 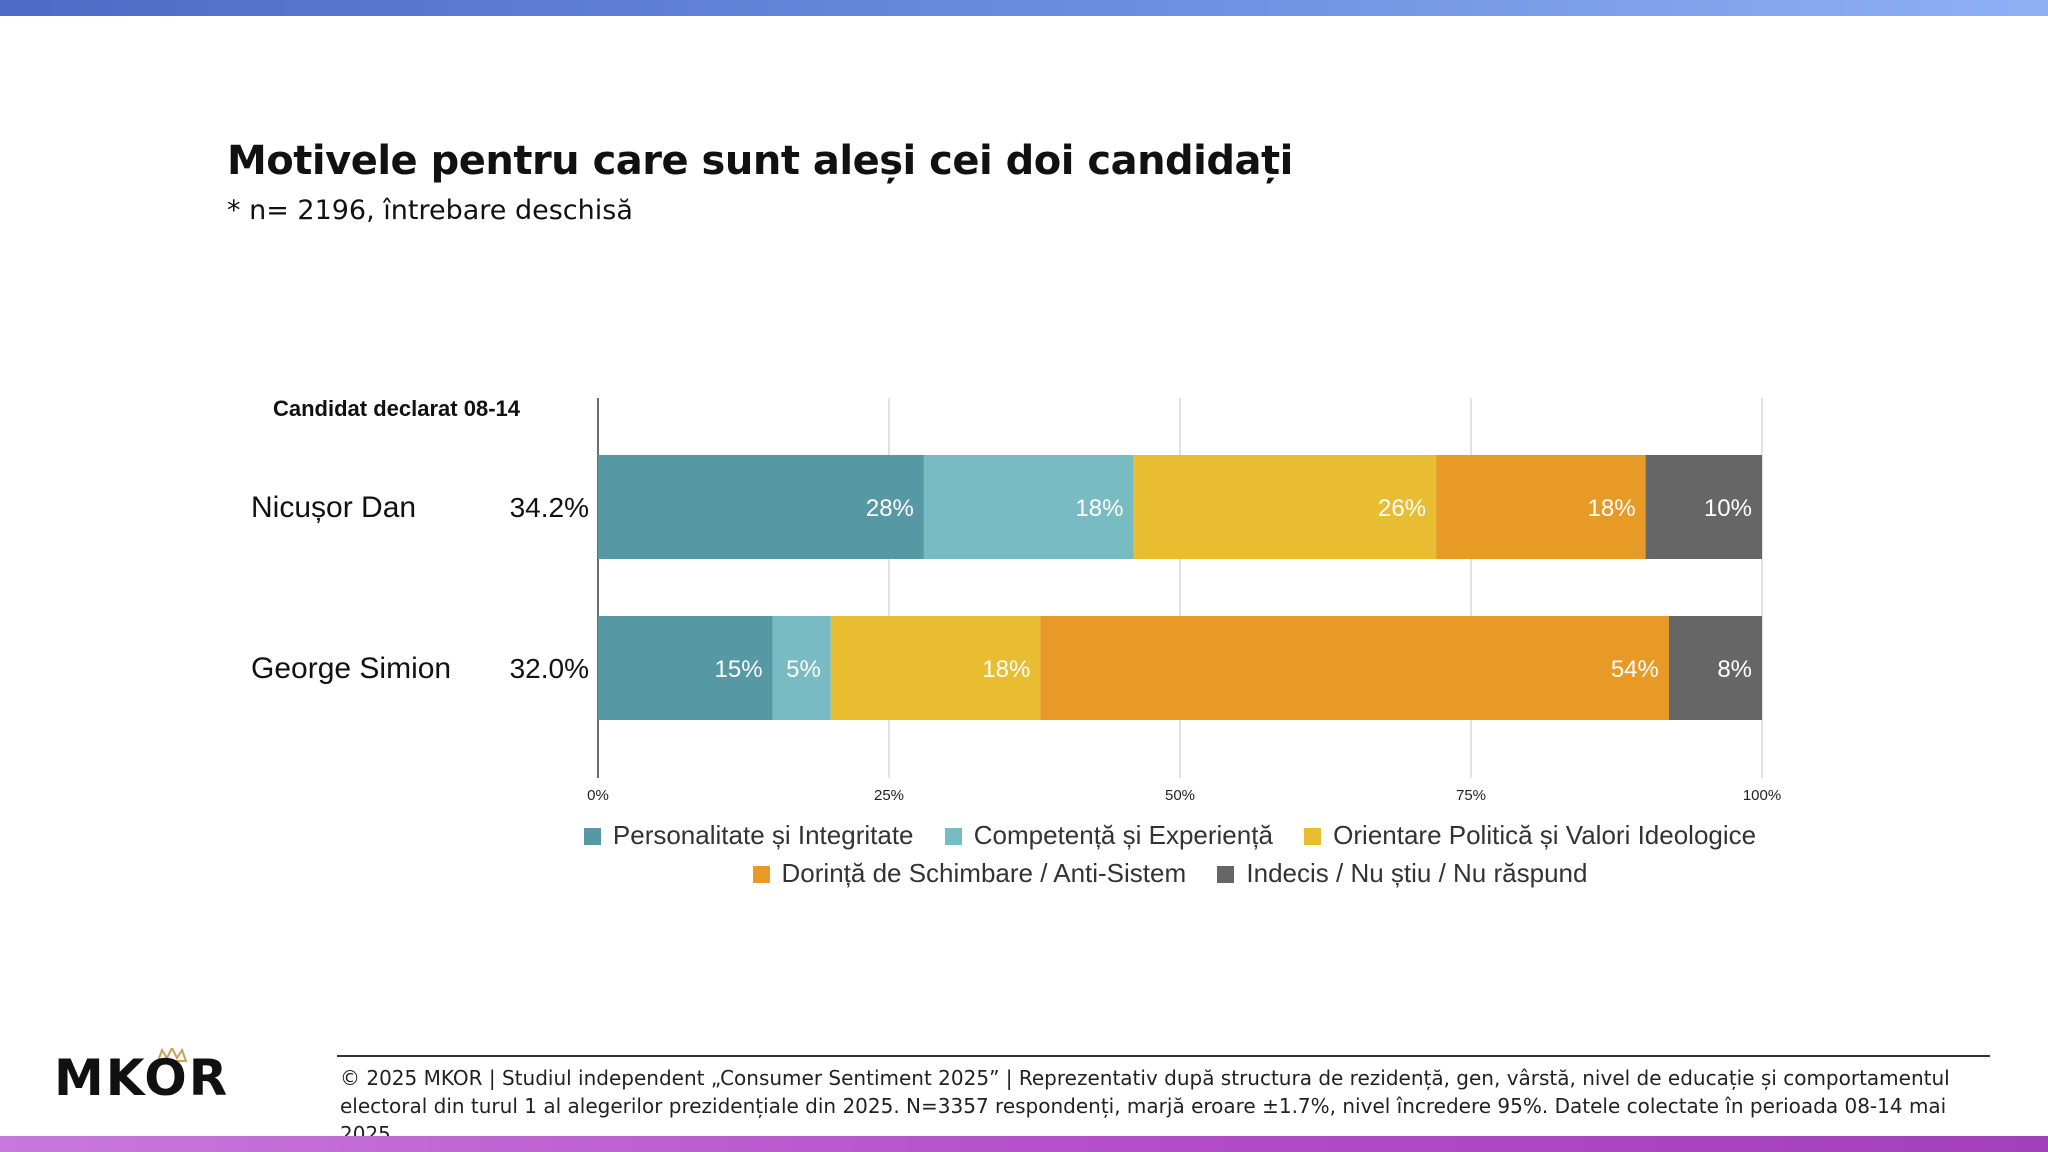 I want to click on footer-divider, so click(x=1163, y=1056).